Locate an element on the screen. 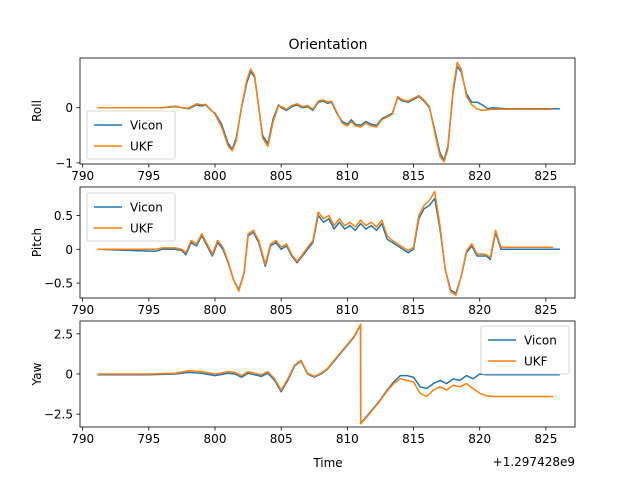 The height and width of the screenshot is (480, 640). y-tick-label: −0.5 is located at coordinates (58, 284).